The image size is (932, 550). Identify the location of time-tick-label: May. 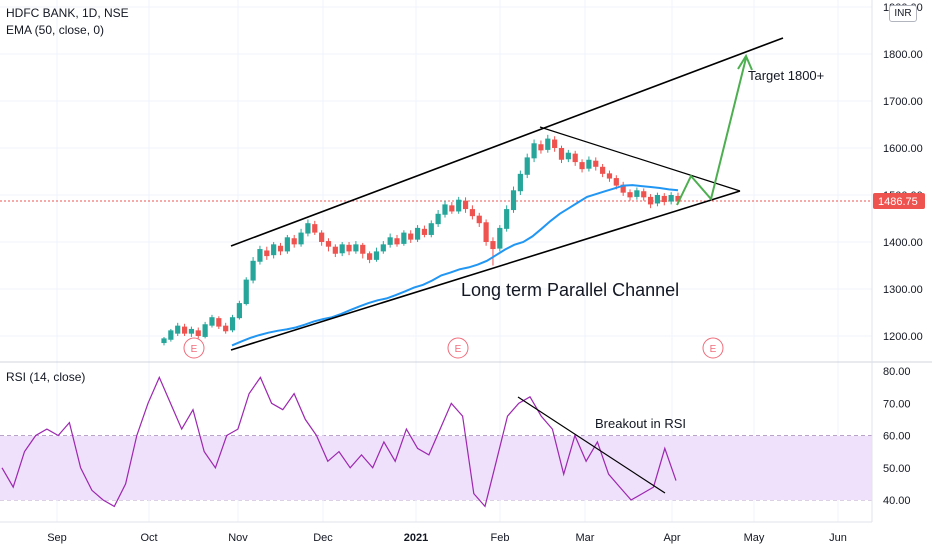
(754, 538).